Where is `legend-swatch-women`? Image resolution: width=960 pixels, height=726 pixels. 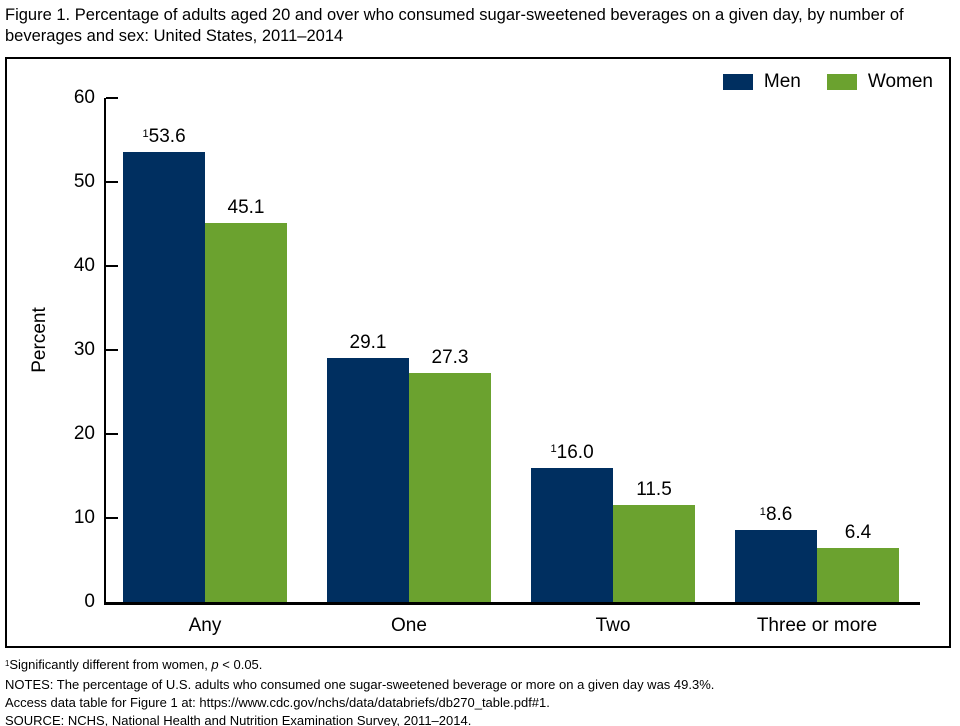 legend-swatch-women is located at coordinates (841, 82).